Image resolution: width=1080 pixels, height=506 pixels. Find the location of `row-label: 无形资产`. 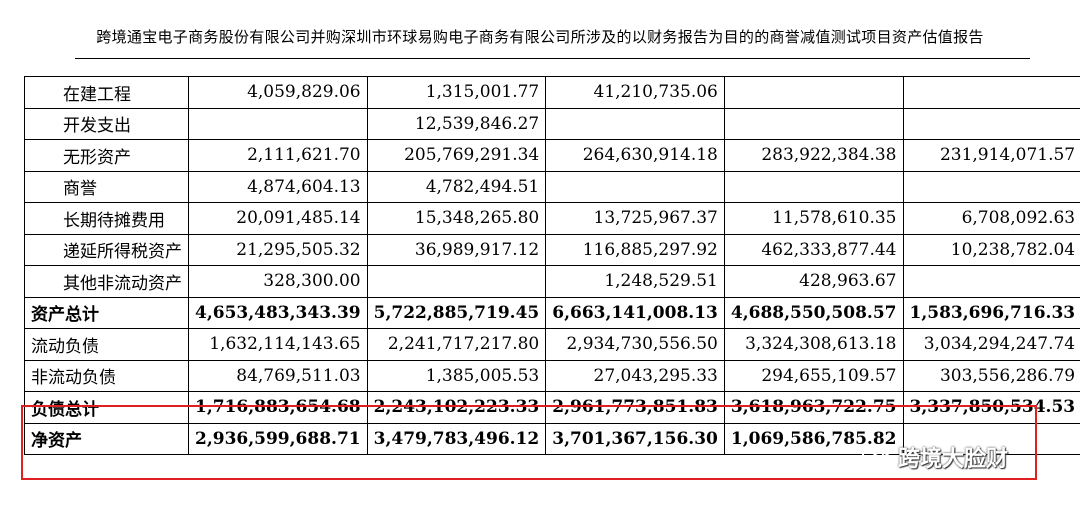

row-label: 无形资产 is located at coordinates (106, 155).